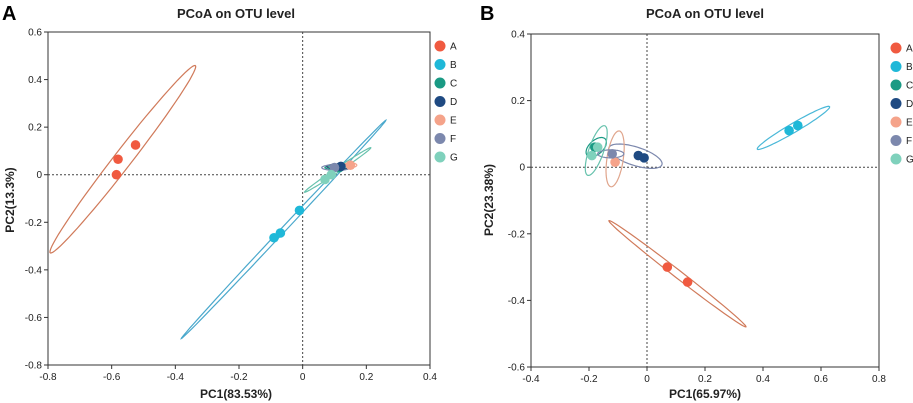 This screenshot has height=403, width=913. I want to click on ellipse-d, so click(339, 166).